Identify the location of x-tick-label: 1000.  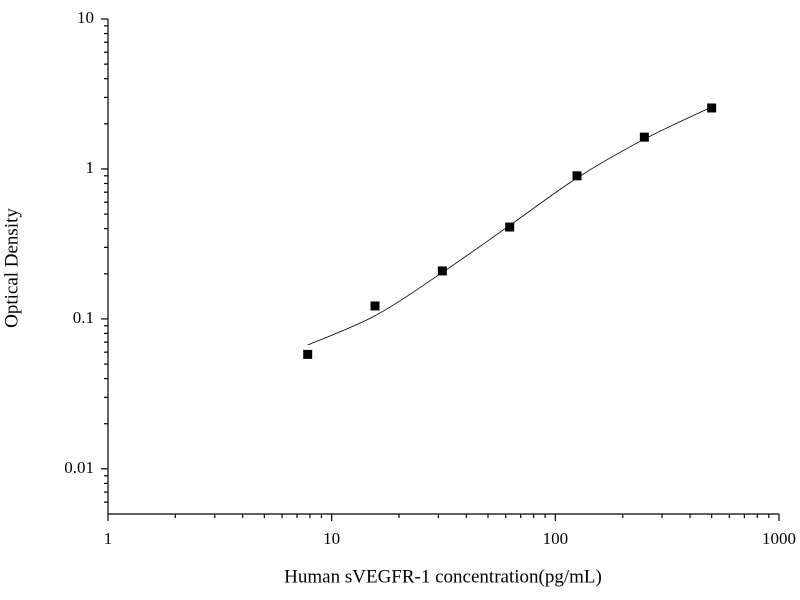
(779, 538).